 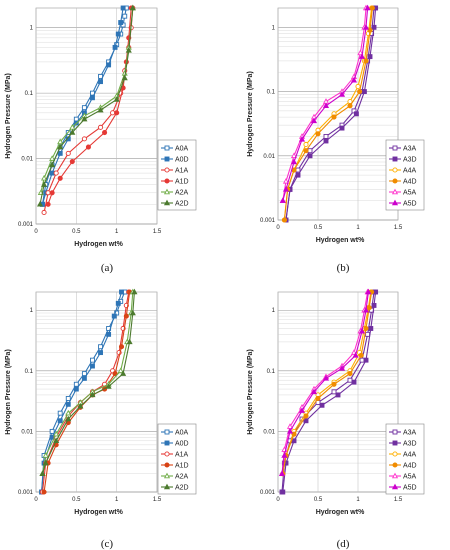 What do you see at coordinates (96, 392) in the screenshot?
I see `plot-area` at bounding box center [96, 392].